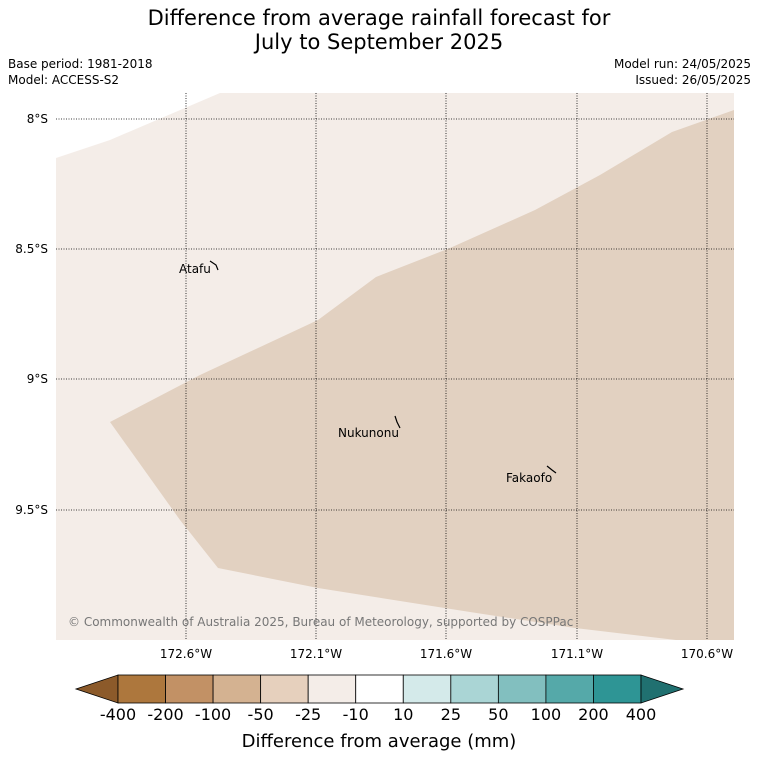 The width and height of the screenshot is (758, 781). What do you see at coordinates (186, 654) in the screenshot?
I see `lon-label: 172.6°W` at bounding box center [186, 654].